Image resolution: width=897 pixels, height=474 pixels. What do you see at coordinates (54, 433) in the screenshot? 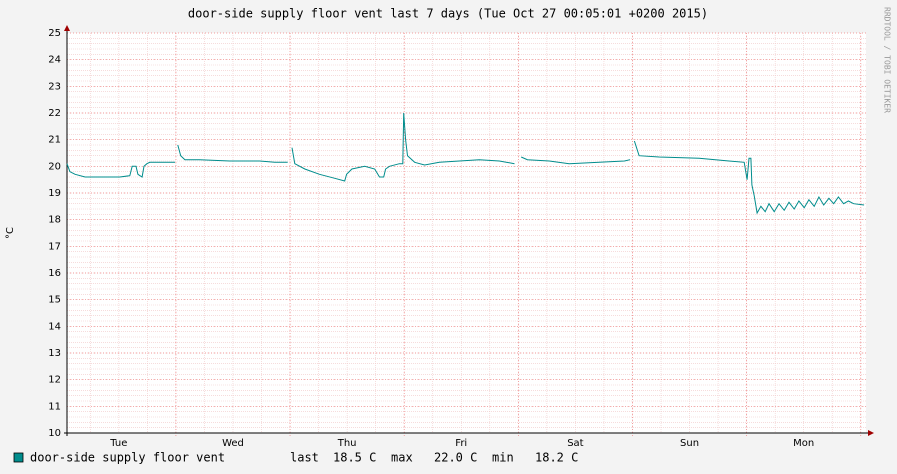
I see `y-tick-label: 10` at bounding box center [54, 433].